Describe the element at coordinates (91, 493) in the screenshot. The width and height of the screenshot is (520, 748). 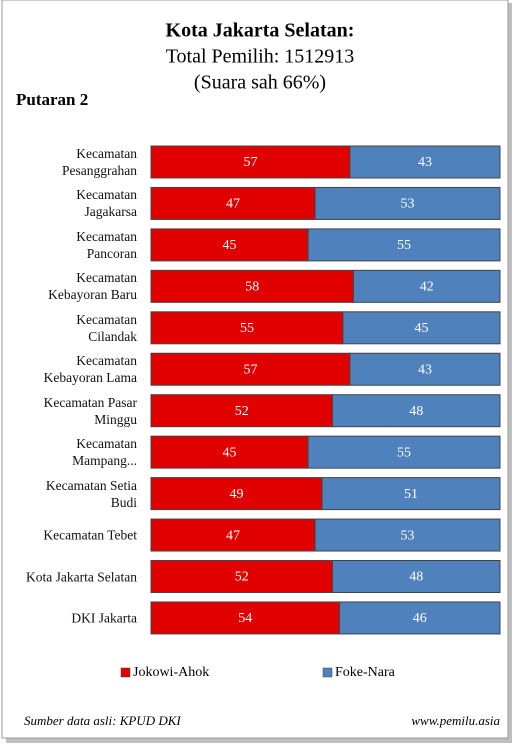
I see `category-label: Kecamatan Setia Budi` at that location.